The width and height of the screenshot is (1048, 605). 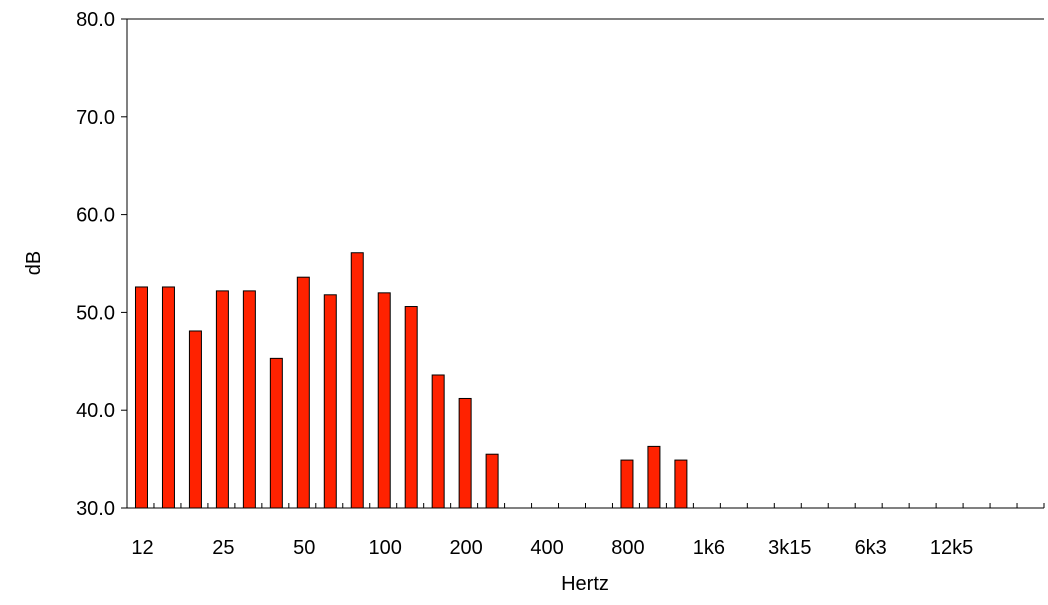 I want to click on x-tick-label: 800, so click(x=627, y=548).